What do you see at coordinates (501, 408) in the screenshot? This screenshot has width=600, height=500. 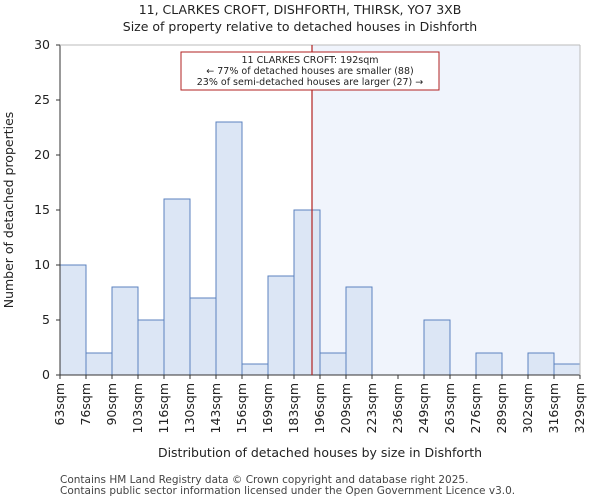 I see `x-tick-label: 289sqm` at bounding box center [501, 408].